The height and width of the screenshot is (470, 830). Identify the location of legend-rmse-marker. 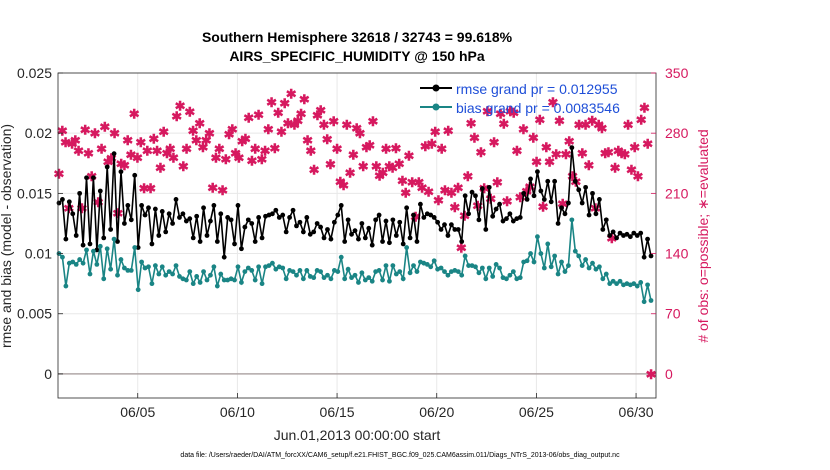
(436, 88).